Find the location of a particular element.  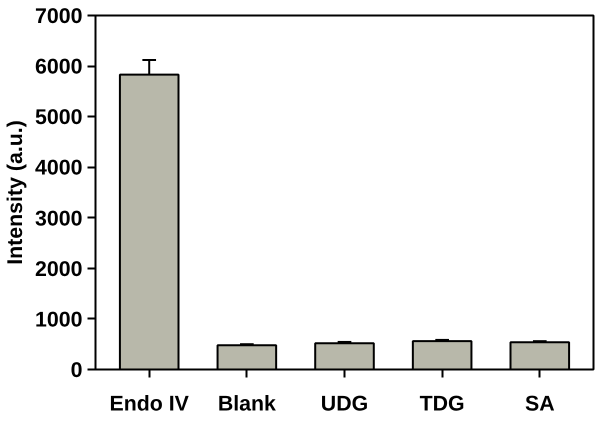

x-tick-label: UDG is located at coordinates (344, 404).